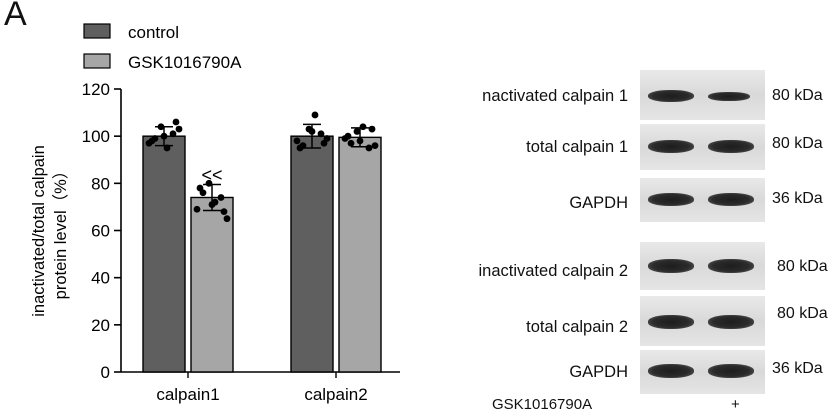  What do you see at coordinates (802, 266) in the screenshot?
I see `kda-label-row-4: 80 kDa` at bounding box center [802, 266].